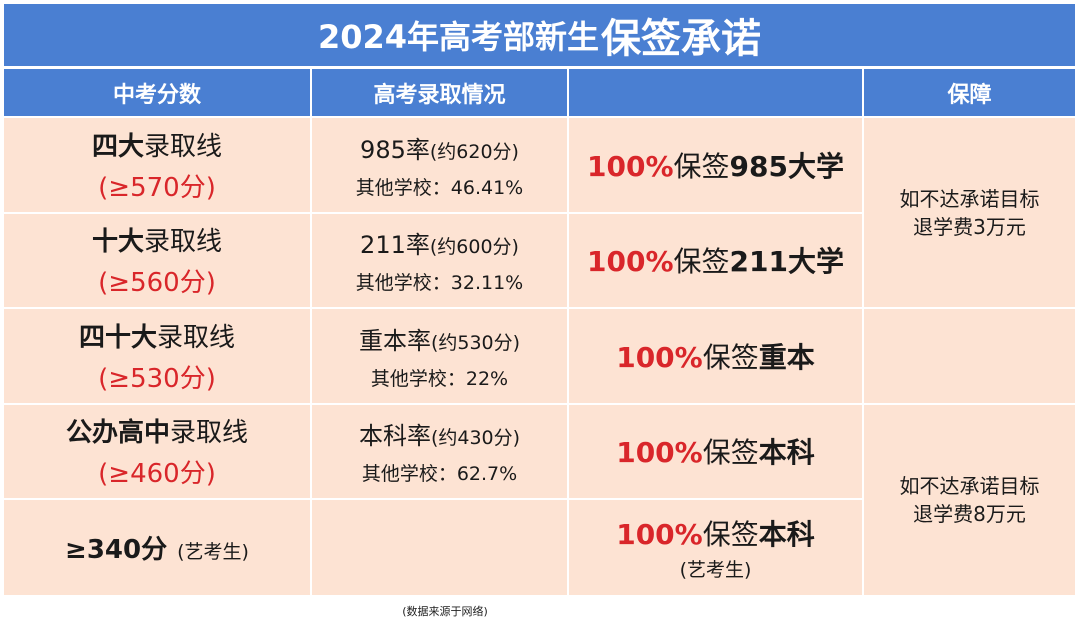  Describe the element at coordinates (969, 93) in the screenshot. I see `header-guarantee: 保障` at that location.